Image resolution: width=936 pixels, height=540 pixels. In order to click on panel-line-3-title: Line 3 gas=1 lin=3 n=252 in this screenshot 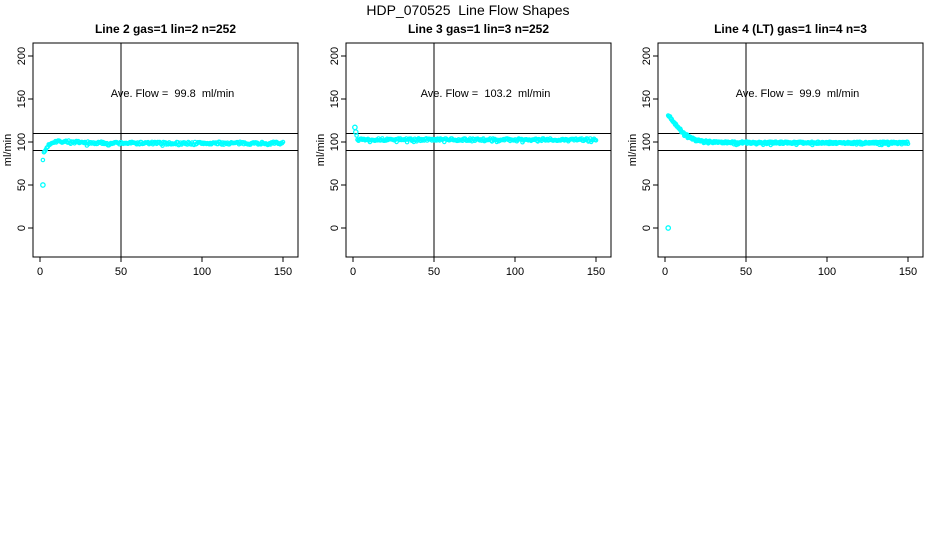, I will do `click(478, 29)`.